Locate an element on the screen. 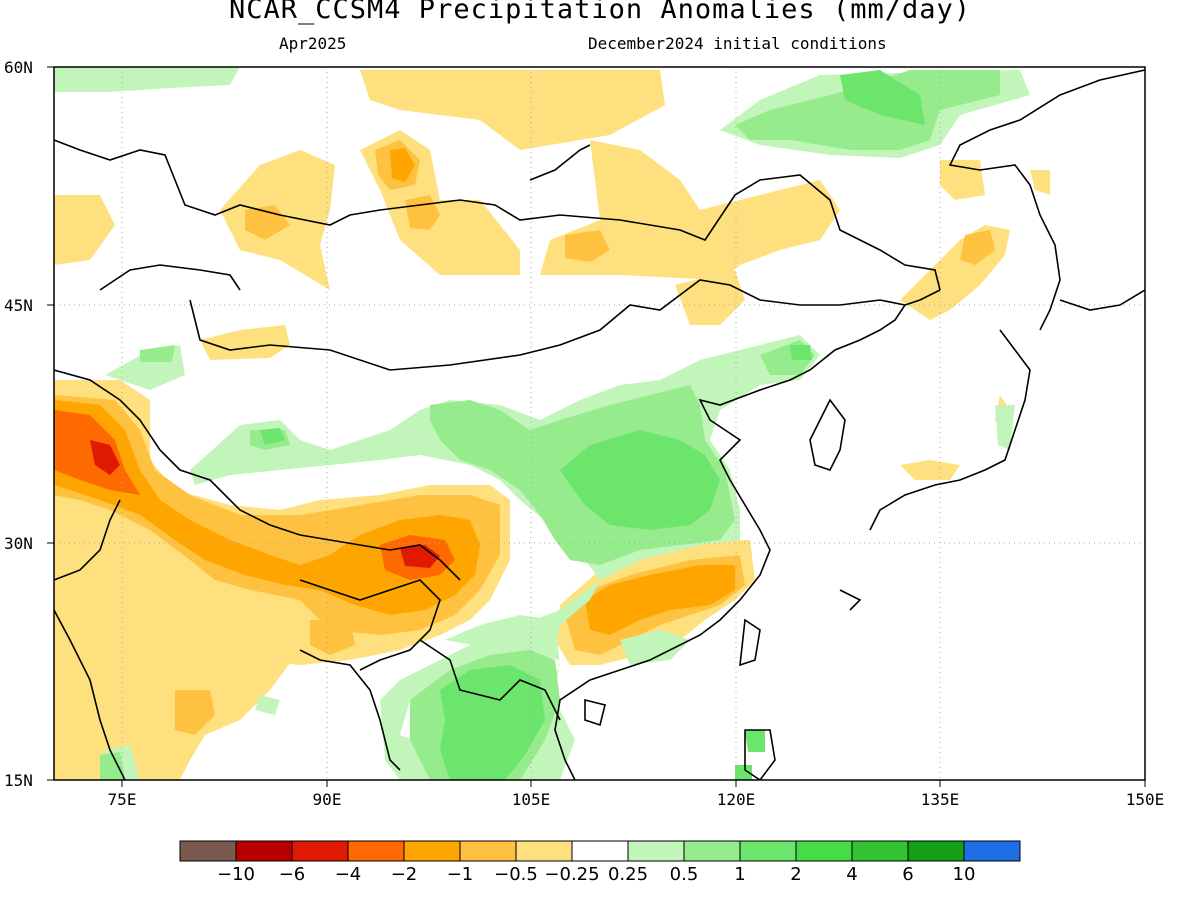 The image size is (1200, 900). colorbar-tick-label: −4 is located at coordinates (348, 874).